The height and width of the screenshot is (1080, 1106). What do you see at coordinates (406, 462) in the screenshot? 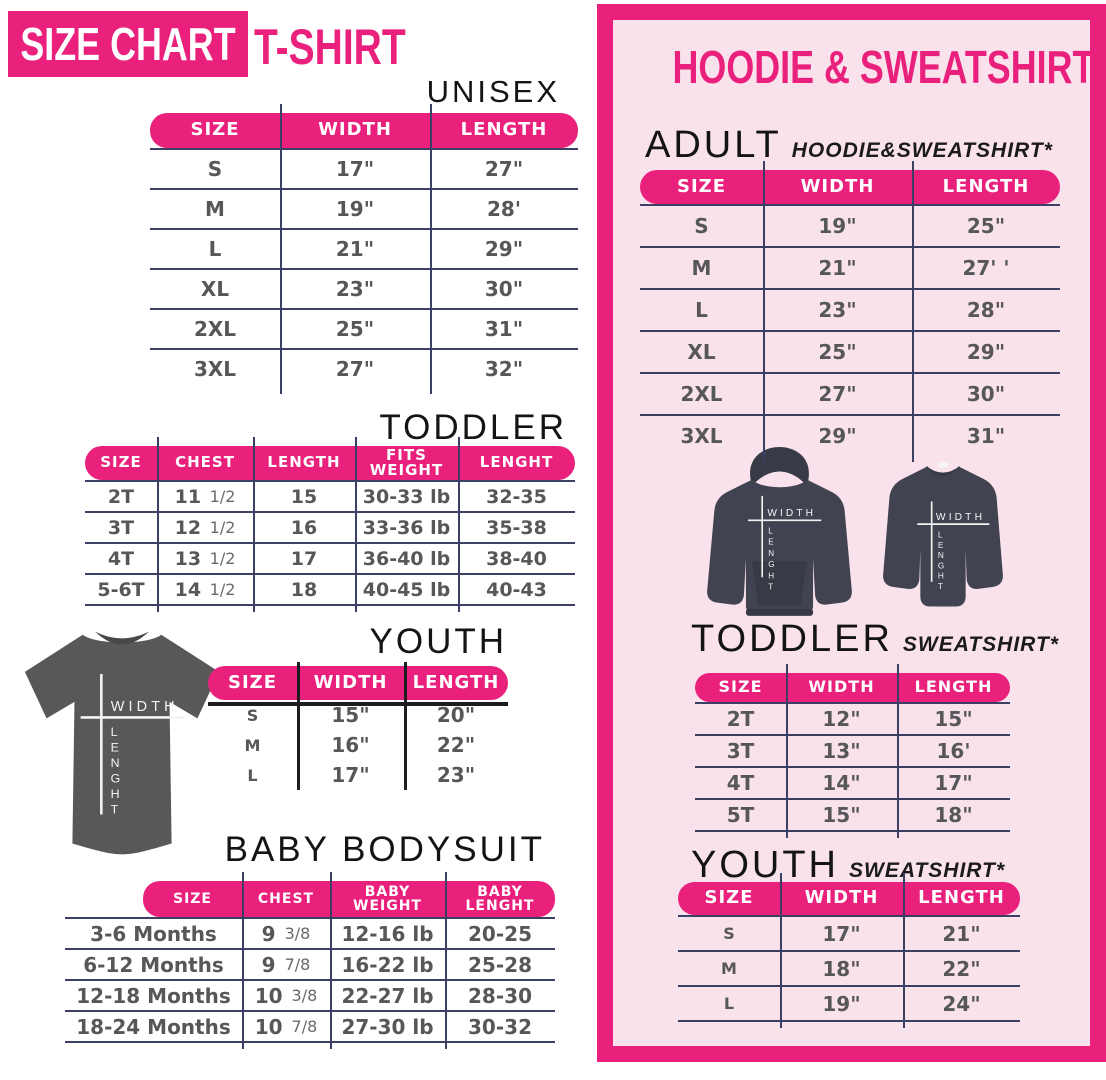
I see `column-header: FITS WEIGHT` at bounding box center [406, 462].